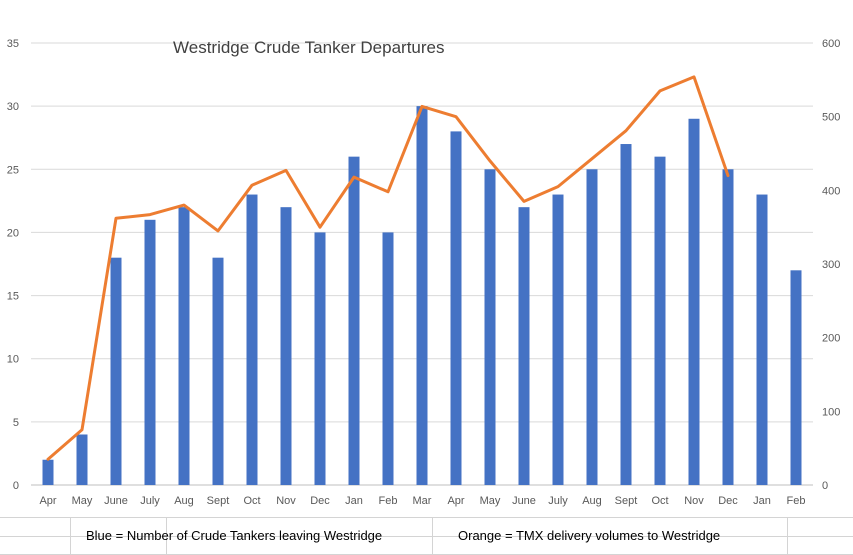  What do you see at coordinates (13, 170) in the screenshot?
I see `left-tick-label: 25` at bounding box center [13, 170].